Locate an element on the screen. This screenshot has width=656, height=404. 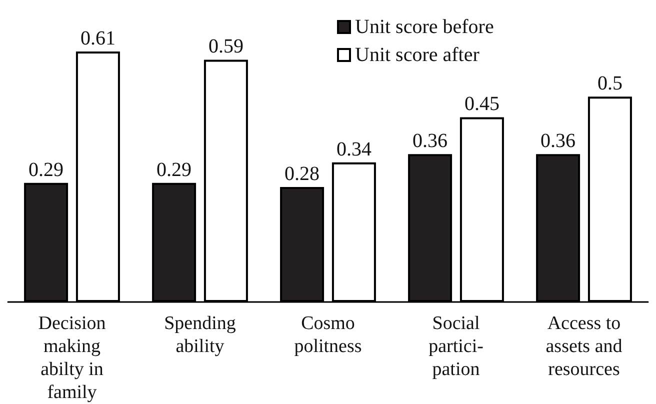
data-label: 0.34 is located at coordinates (354, 149).